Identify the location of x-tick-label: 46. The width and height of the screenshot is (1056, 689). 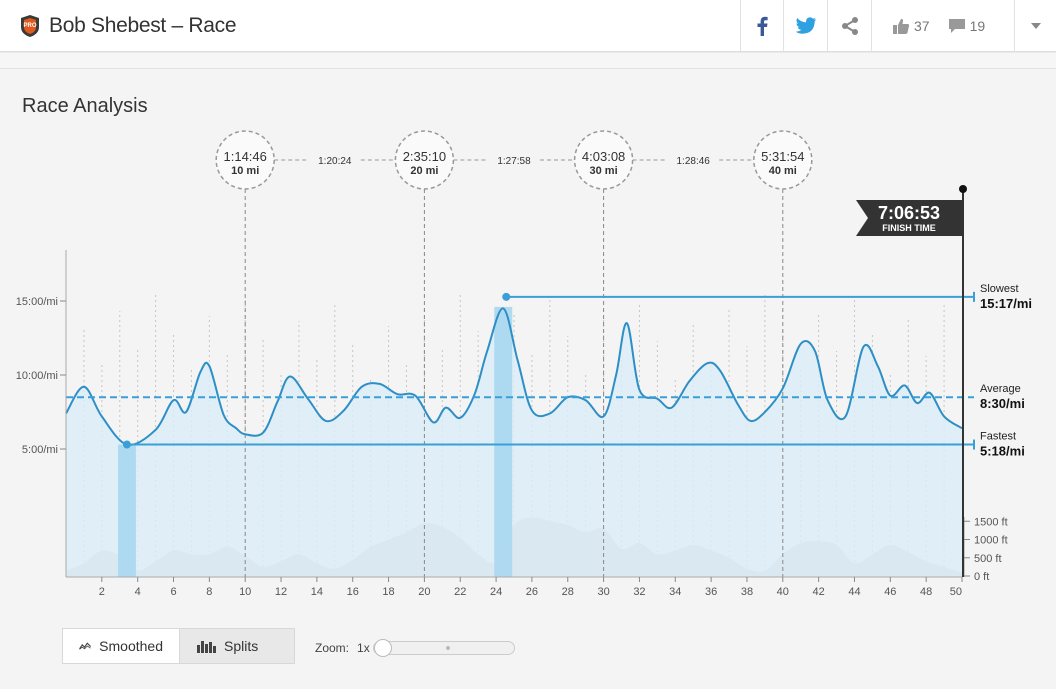
(890, 592).